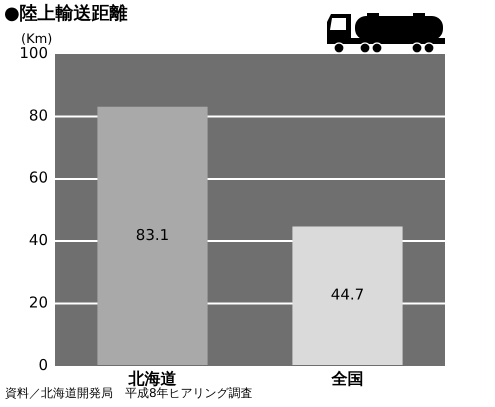  What do you see at coordinates (38, 115) in the screenshot?
I see `y-tick-label: 80` at bounding box center [38, 115].